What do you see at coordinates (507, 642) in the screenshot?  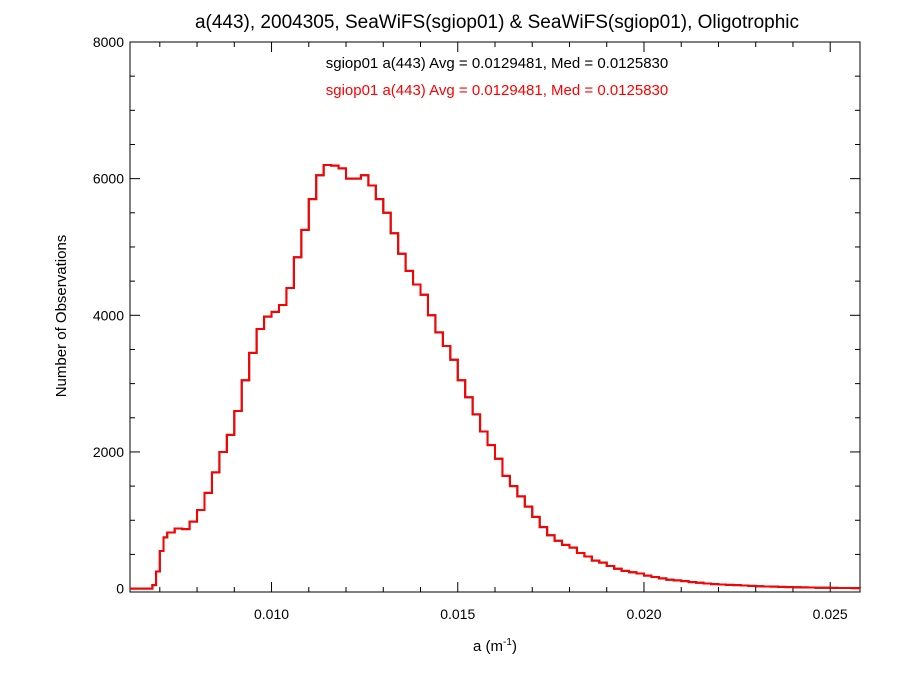 I see `x-axis-label-superscript: -1` at bounding box center [507, 642].